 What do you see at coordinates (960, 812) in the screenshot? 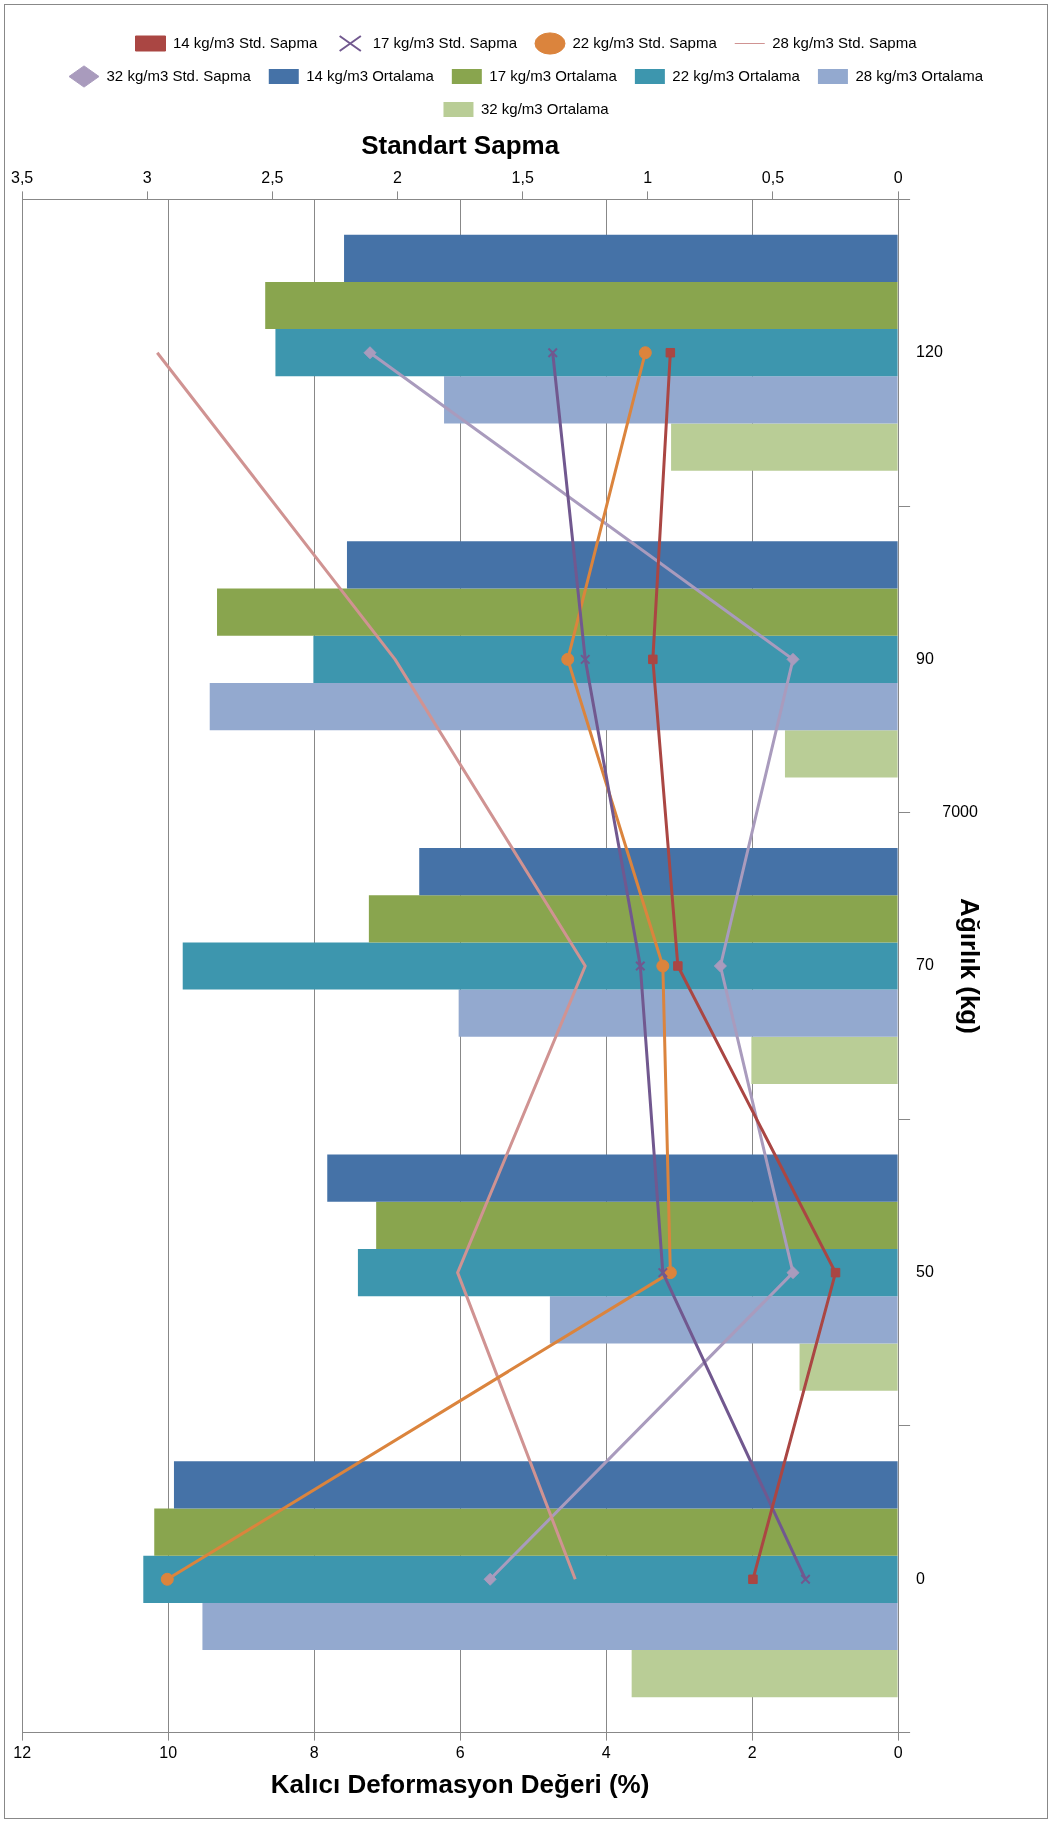
I see `text: 7000` at bounding box center [960, 812].